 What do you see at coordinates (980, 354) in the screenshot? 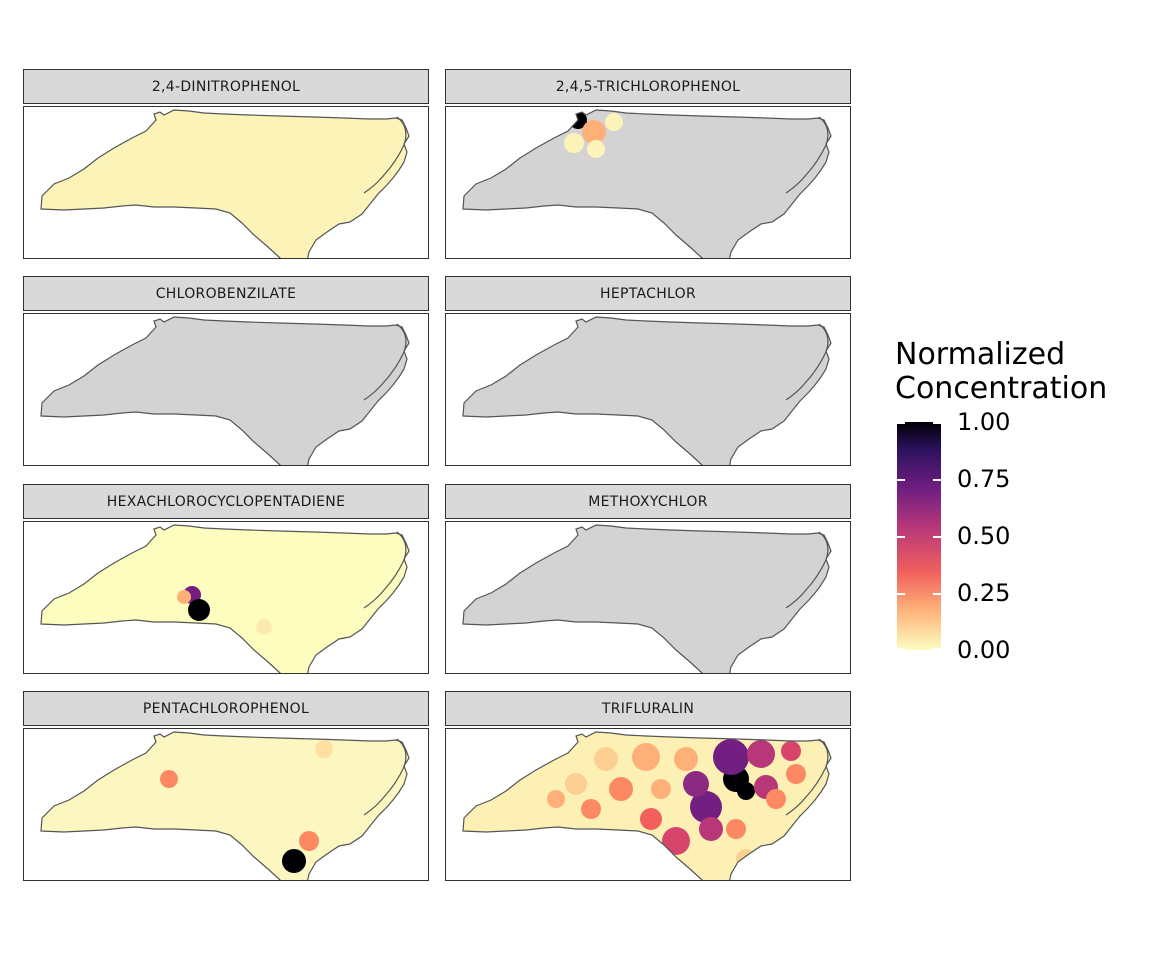
I see `legend-title-line1: Normalized` at bounding box center [980, 354].